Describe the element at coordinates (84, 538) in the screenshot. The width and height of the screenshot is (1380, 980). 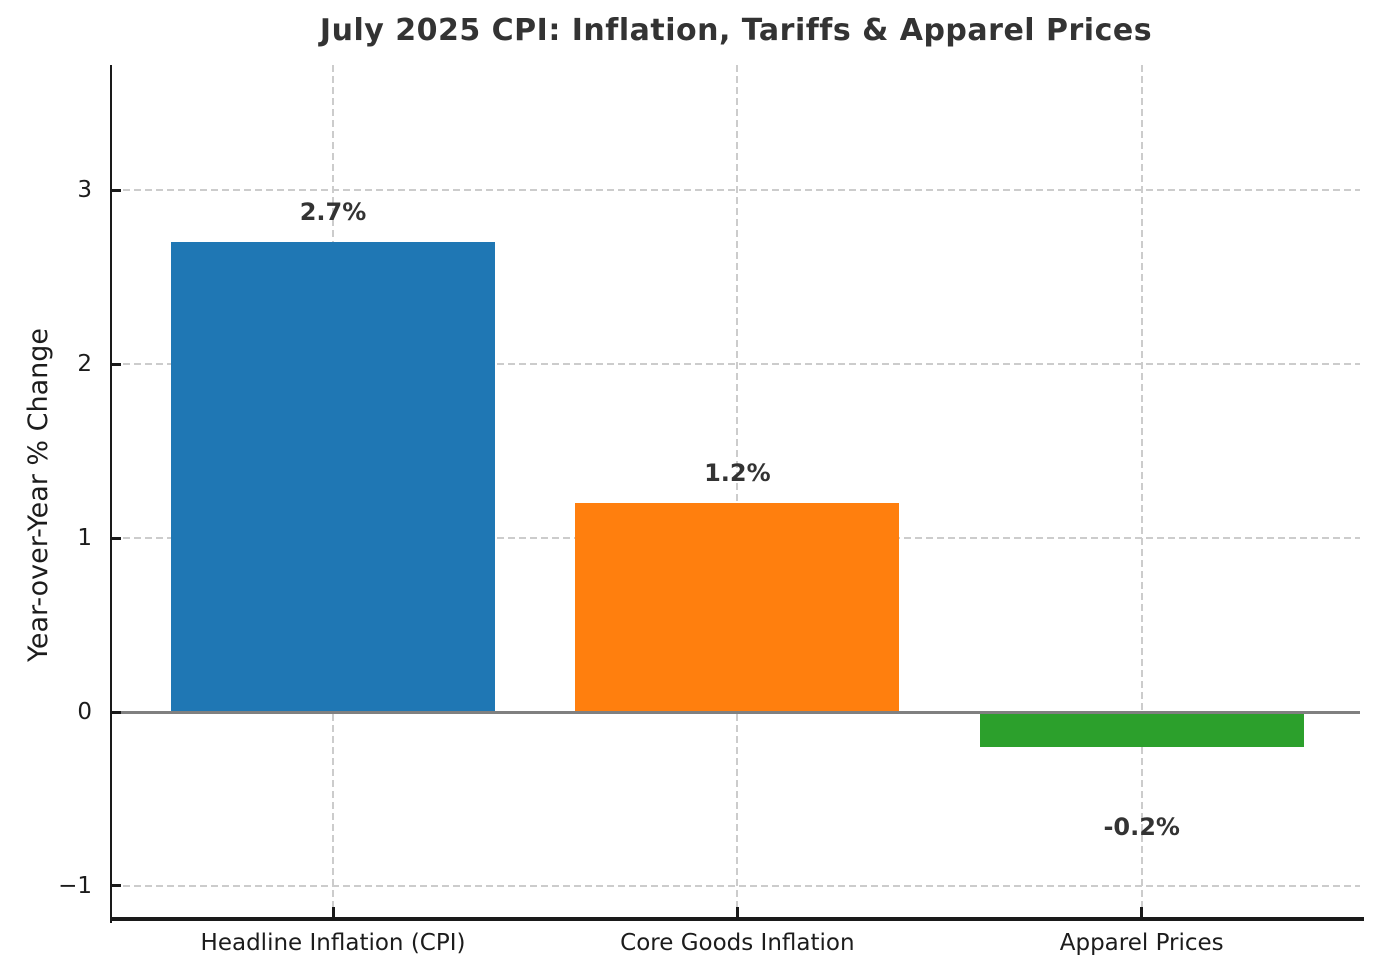
I see `y-tick-label: 1` at that location.